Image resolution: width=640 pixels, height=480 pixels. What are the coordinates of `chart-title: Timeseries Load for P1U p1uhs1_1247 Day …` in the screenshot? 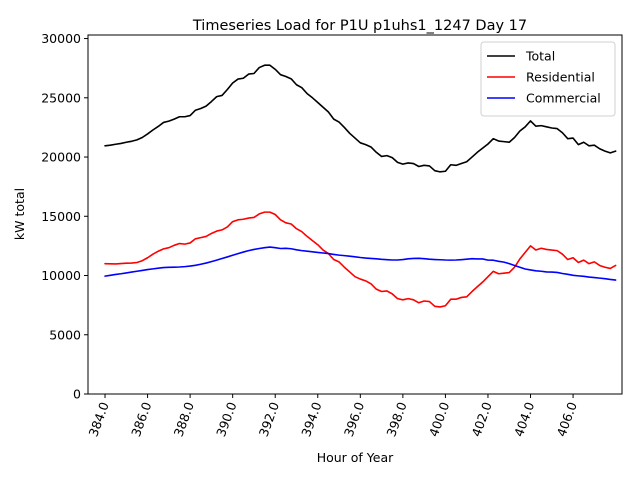 It's located at (359, 26).